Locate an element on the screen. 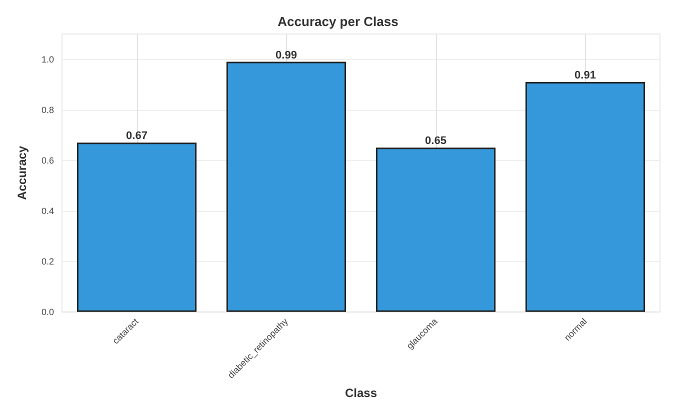 This screenshot has width=676, height=412. y-tick-label: 0.8 is located at coordinates (47, 109).